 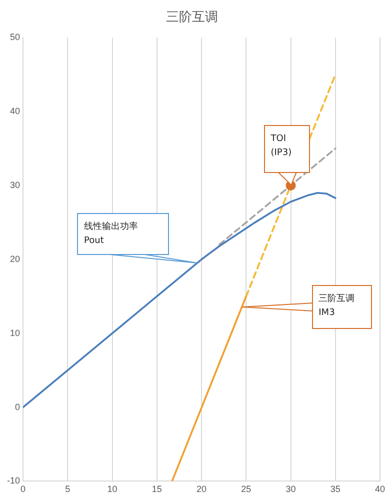 I want to click on y-tick-label: 10, so click(x=15, y=333).